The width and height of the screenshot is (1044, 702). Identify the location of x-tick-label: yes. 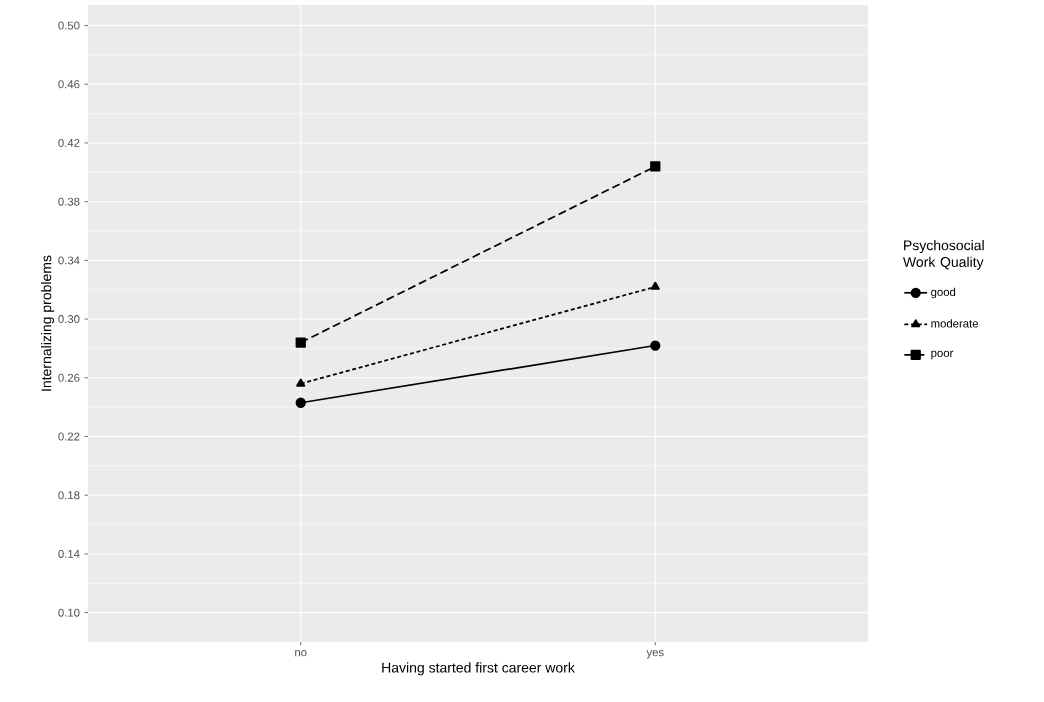
(655, 654).